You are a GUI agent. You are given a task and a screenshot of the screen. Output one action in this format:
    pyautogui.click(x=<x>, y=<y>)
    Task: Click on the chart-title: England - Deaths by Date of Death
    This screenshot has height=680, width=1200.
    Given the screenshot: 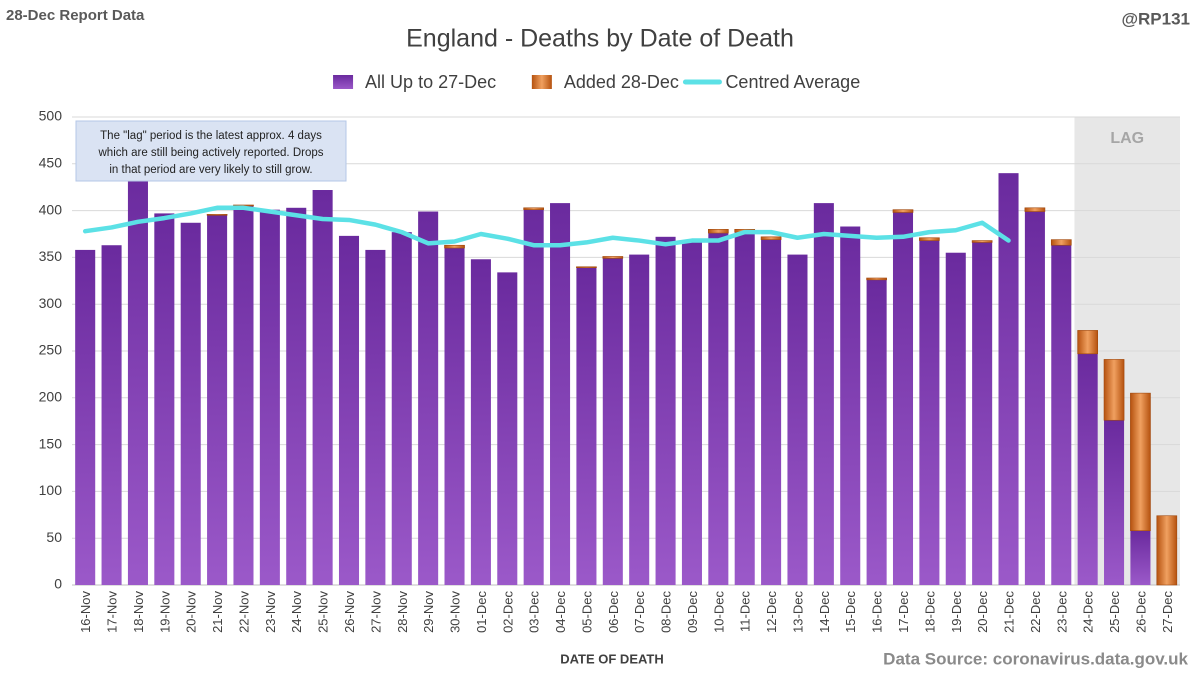 What is the action you would take?
    pyautogui.click(x=600, y=39)
    